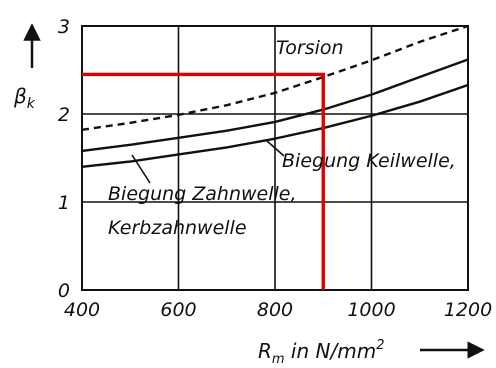 Image resolution: width=496 pixels, height=368 pixels. What do you see at coordinates (331, 351) in the screenshot?
I see `x-axis-title-rest: in N/mm` at bounding box center [331, 351].